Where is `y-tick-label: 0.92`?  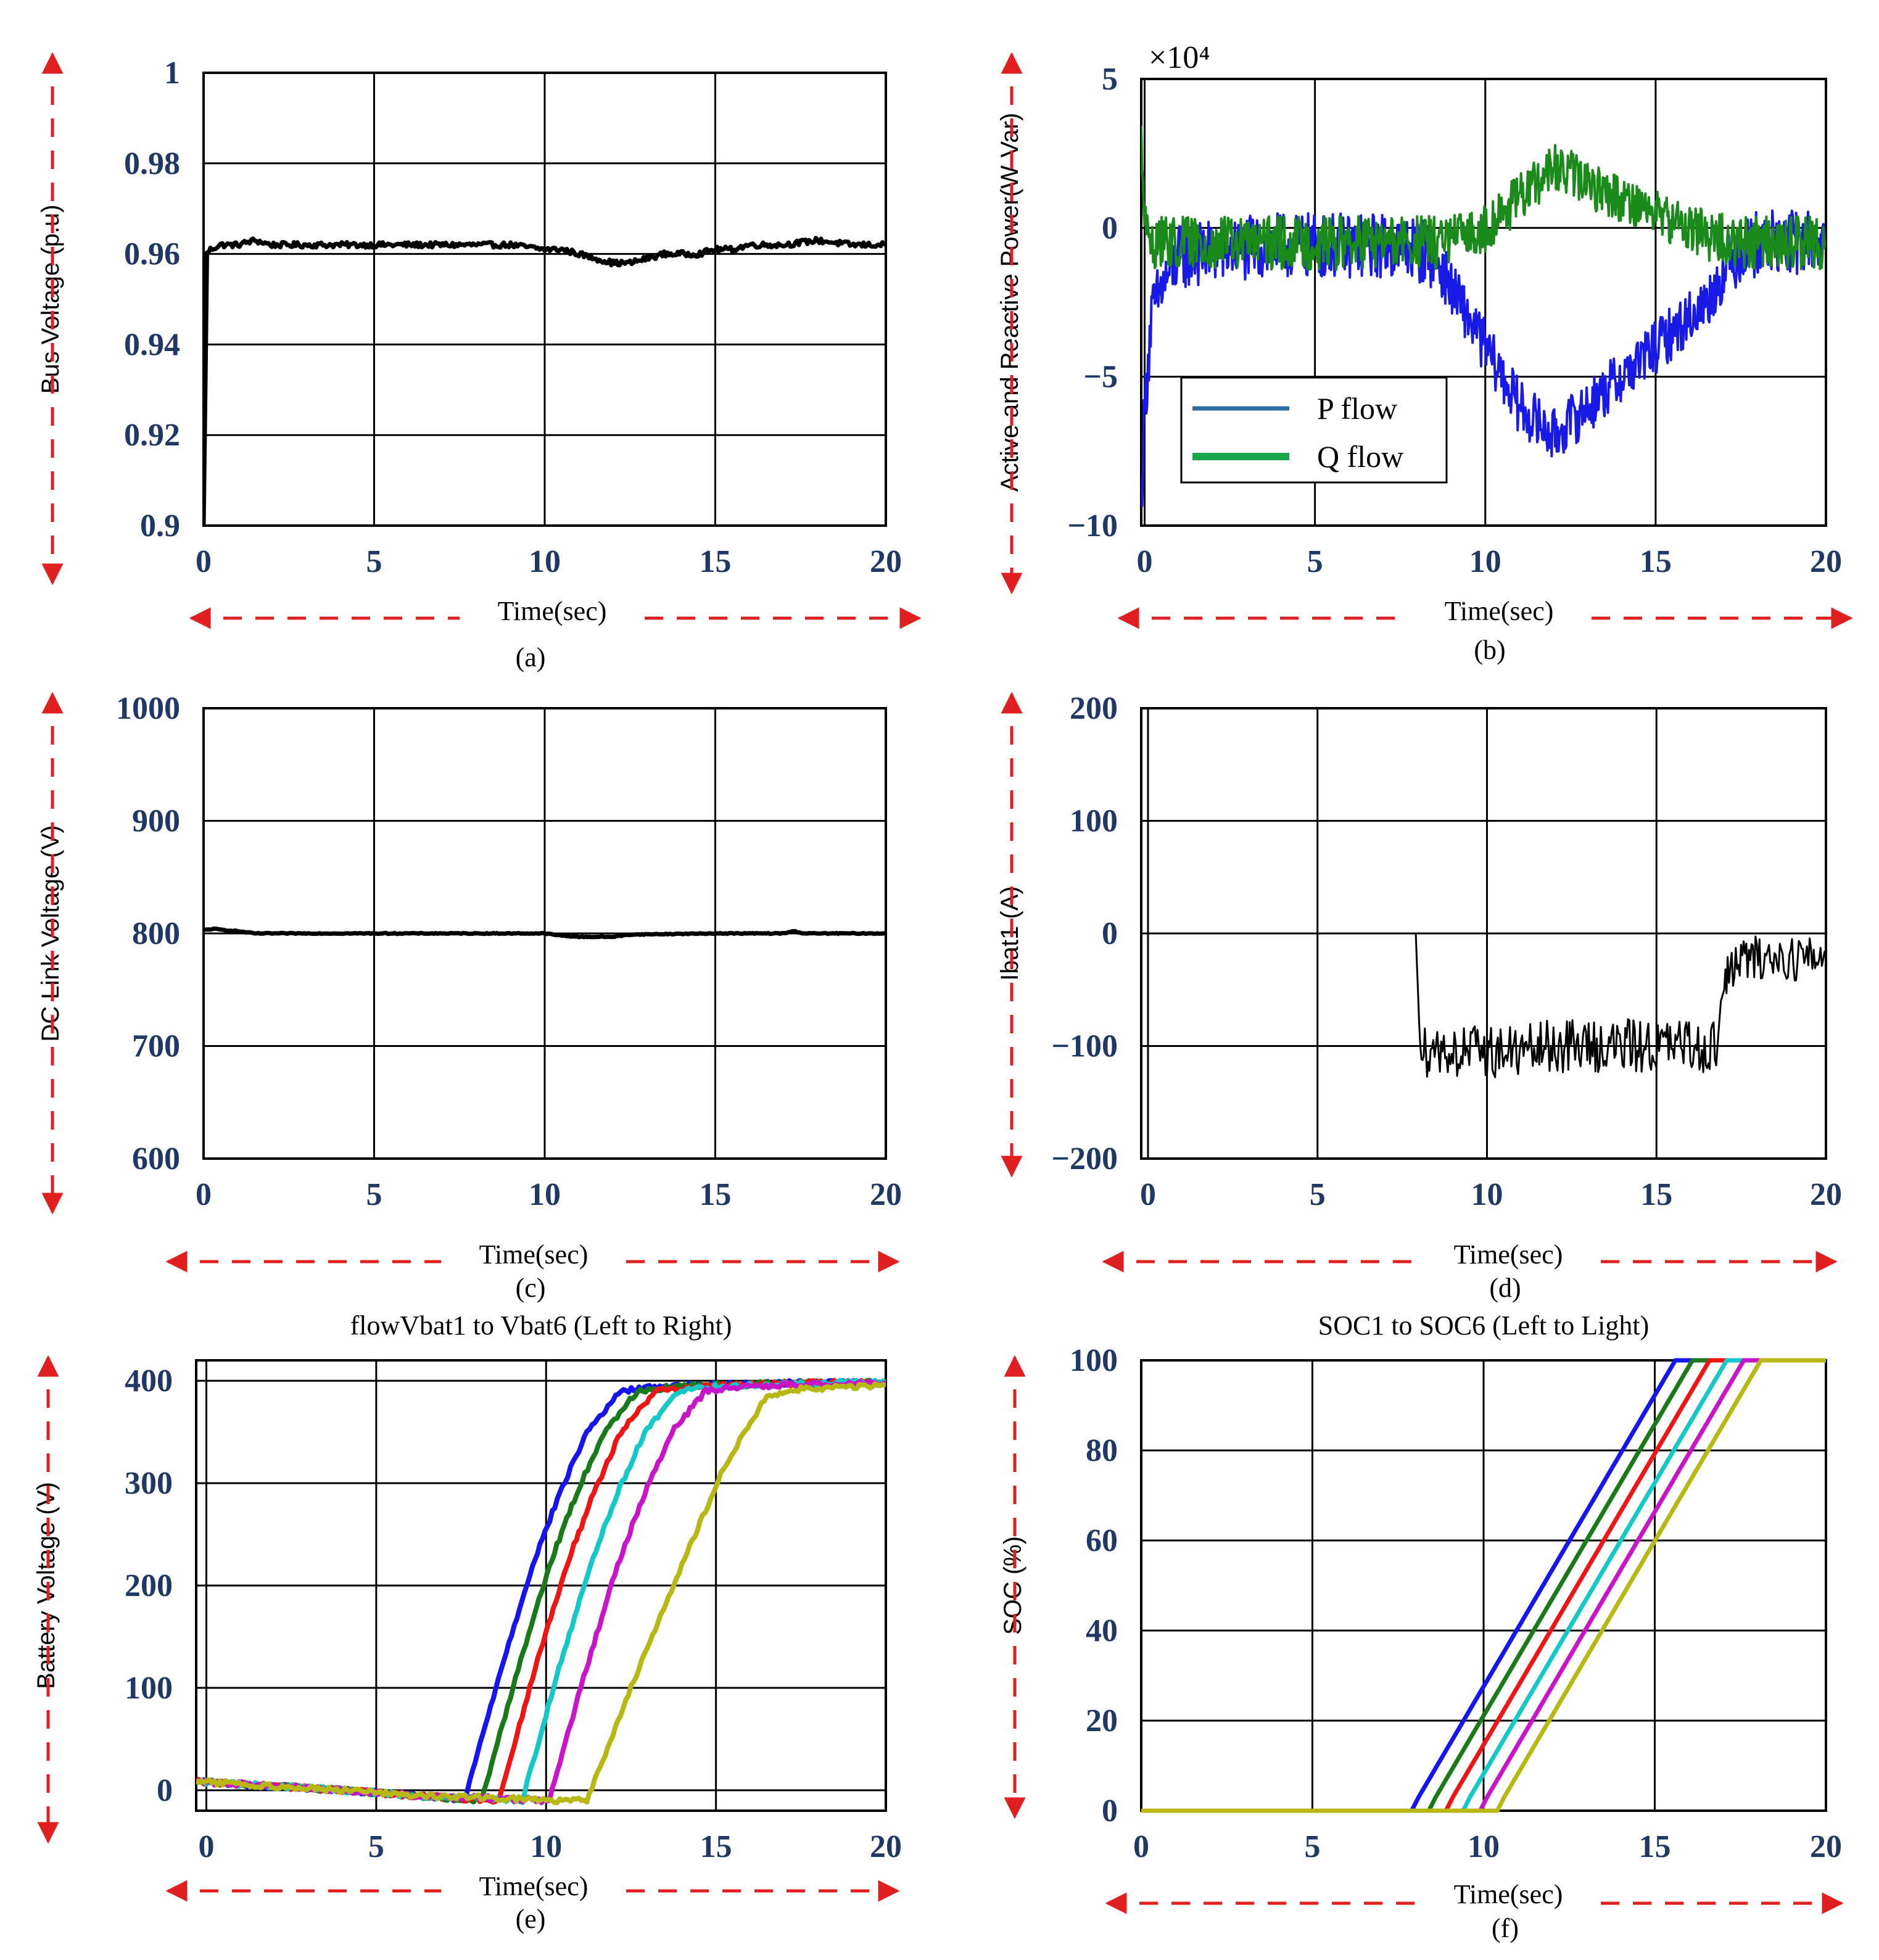
y-tick-label: 0.92 is located at coordinates (152, 435).